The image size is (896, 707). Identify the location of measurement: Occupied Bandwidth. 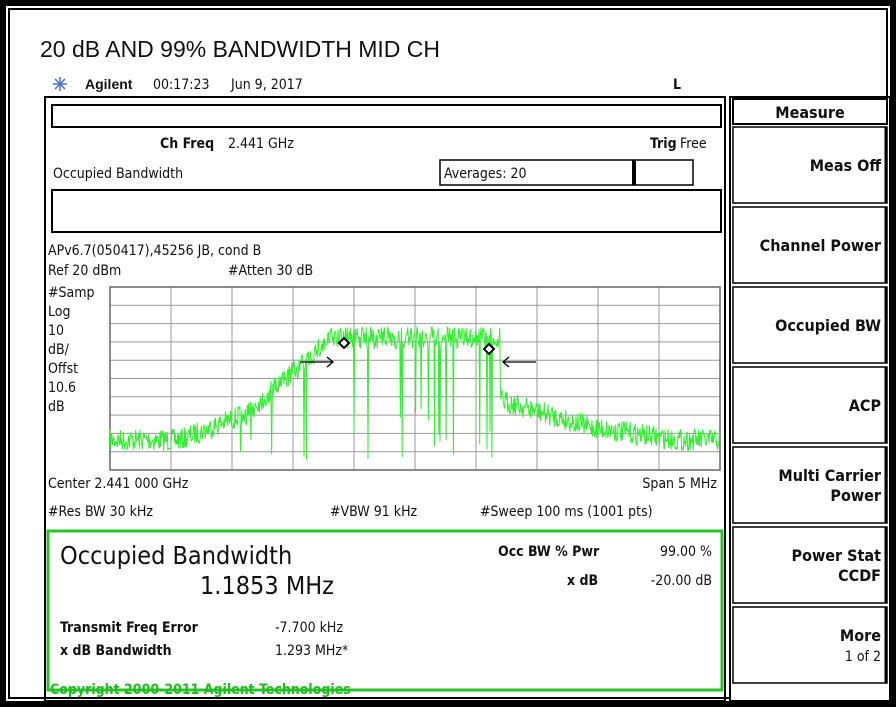
(118, 174).